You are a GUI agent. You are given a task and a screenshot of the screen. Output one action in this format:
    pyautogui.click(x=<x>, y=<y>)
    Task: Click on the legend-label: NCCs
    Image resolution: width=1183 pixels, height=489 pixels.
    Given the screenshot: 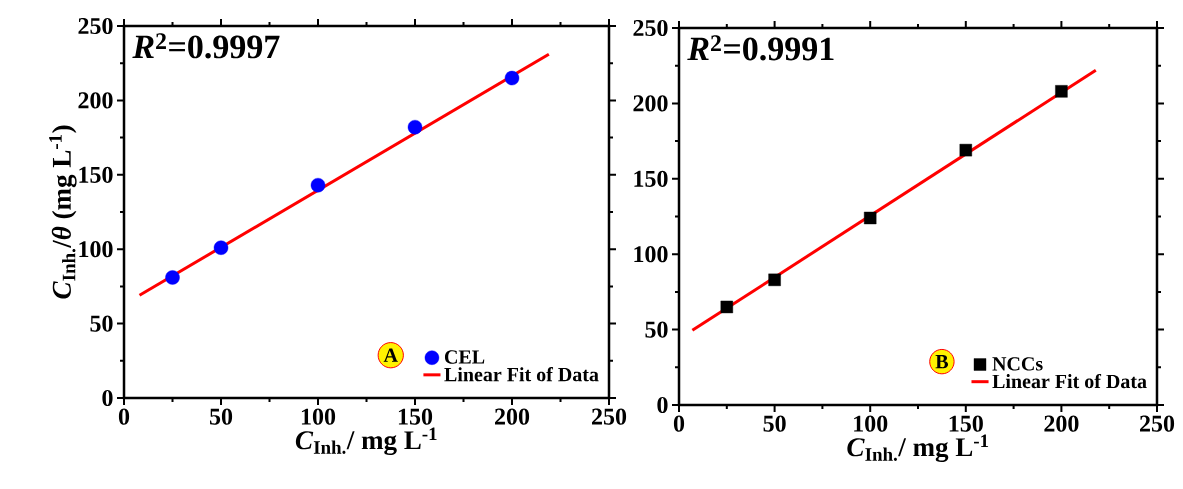 What is the action you would take?
    pyautogui.click(x=1017, y=364)
    